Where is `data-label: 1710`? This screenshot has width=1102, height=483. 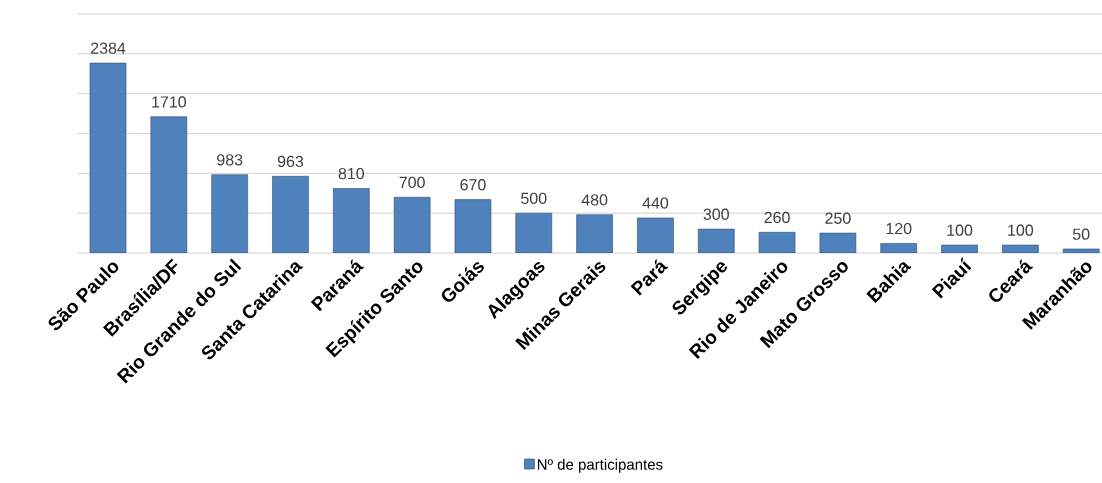 data-label: 1710 is located at coordinates (169, 102).